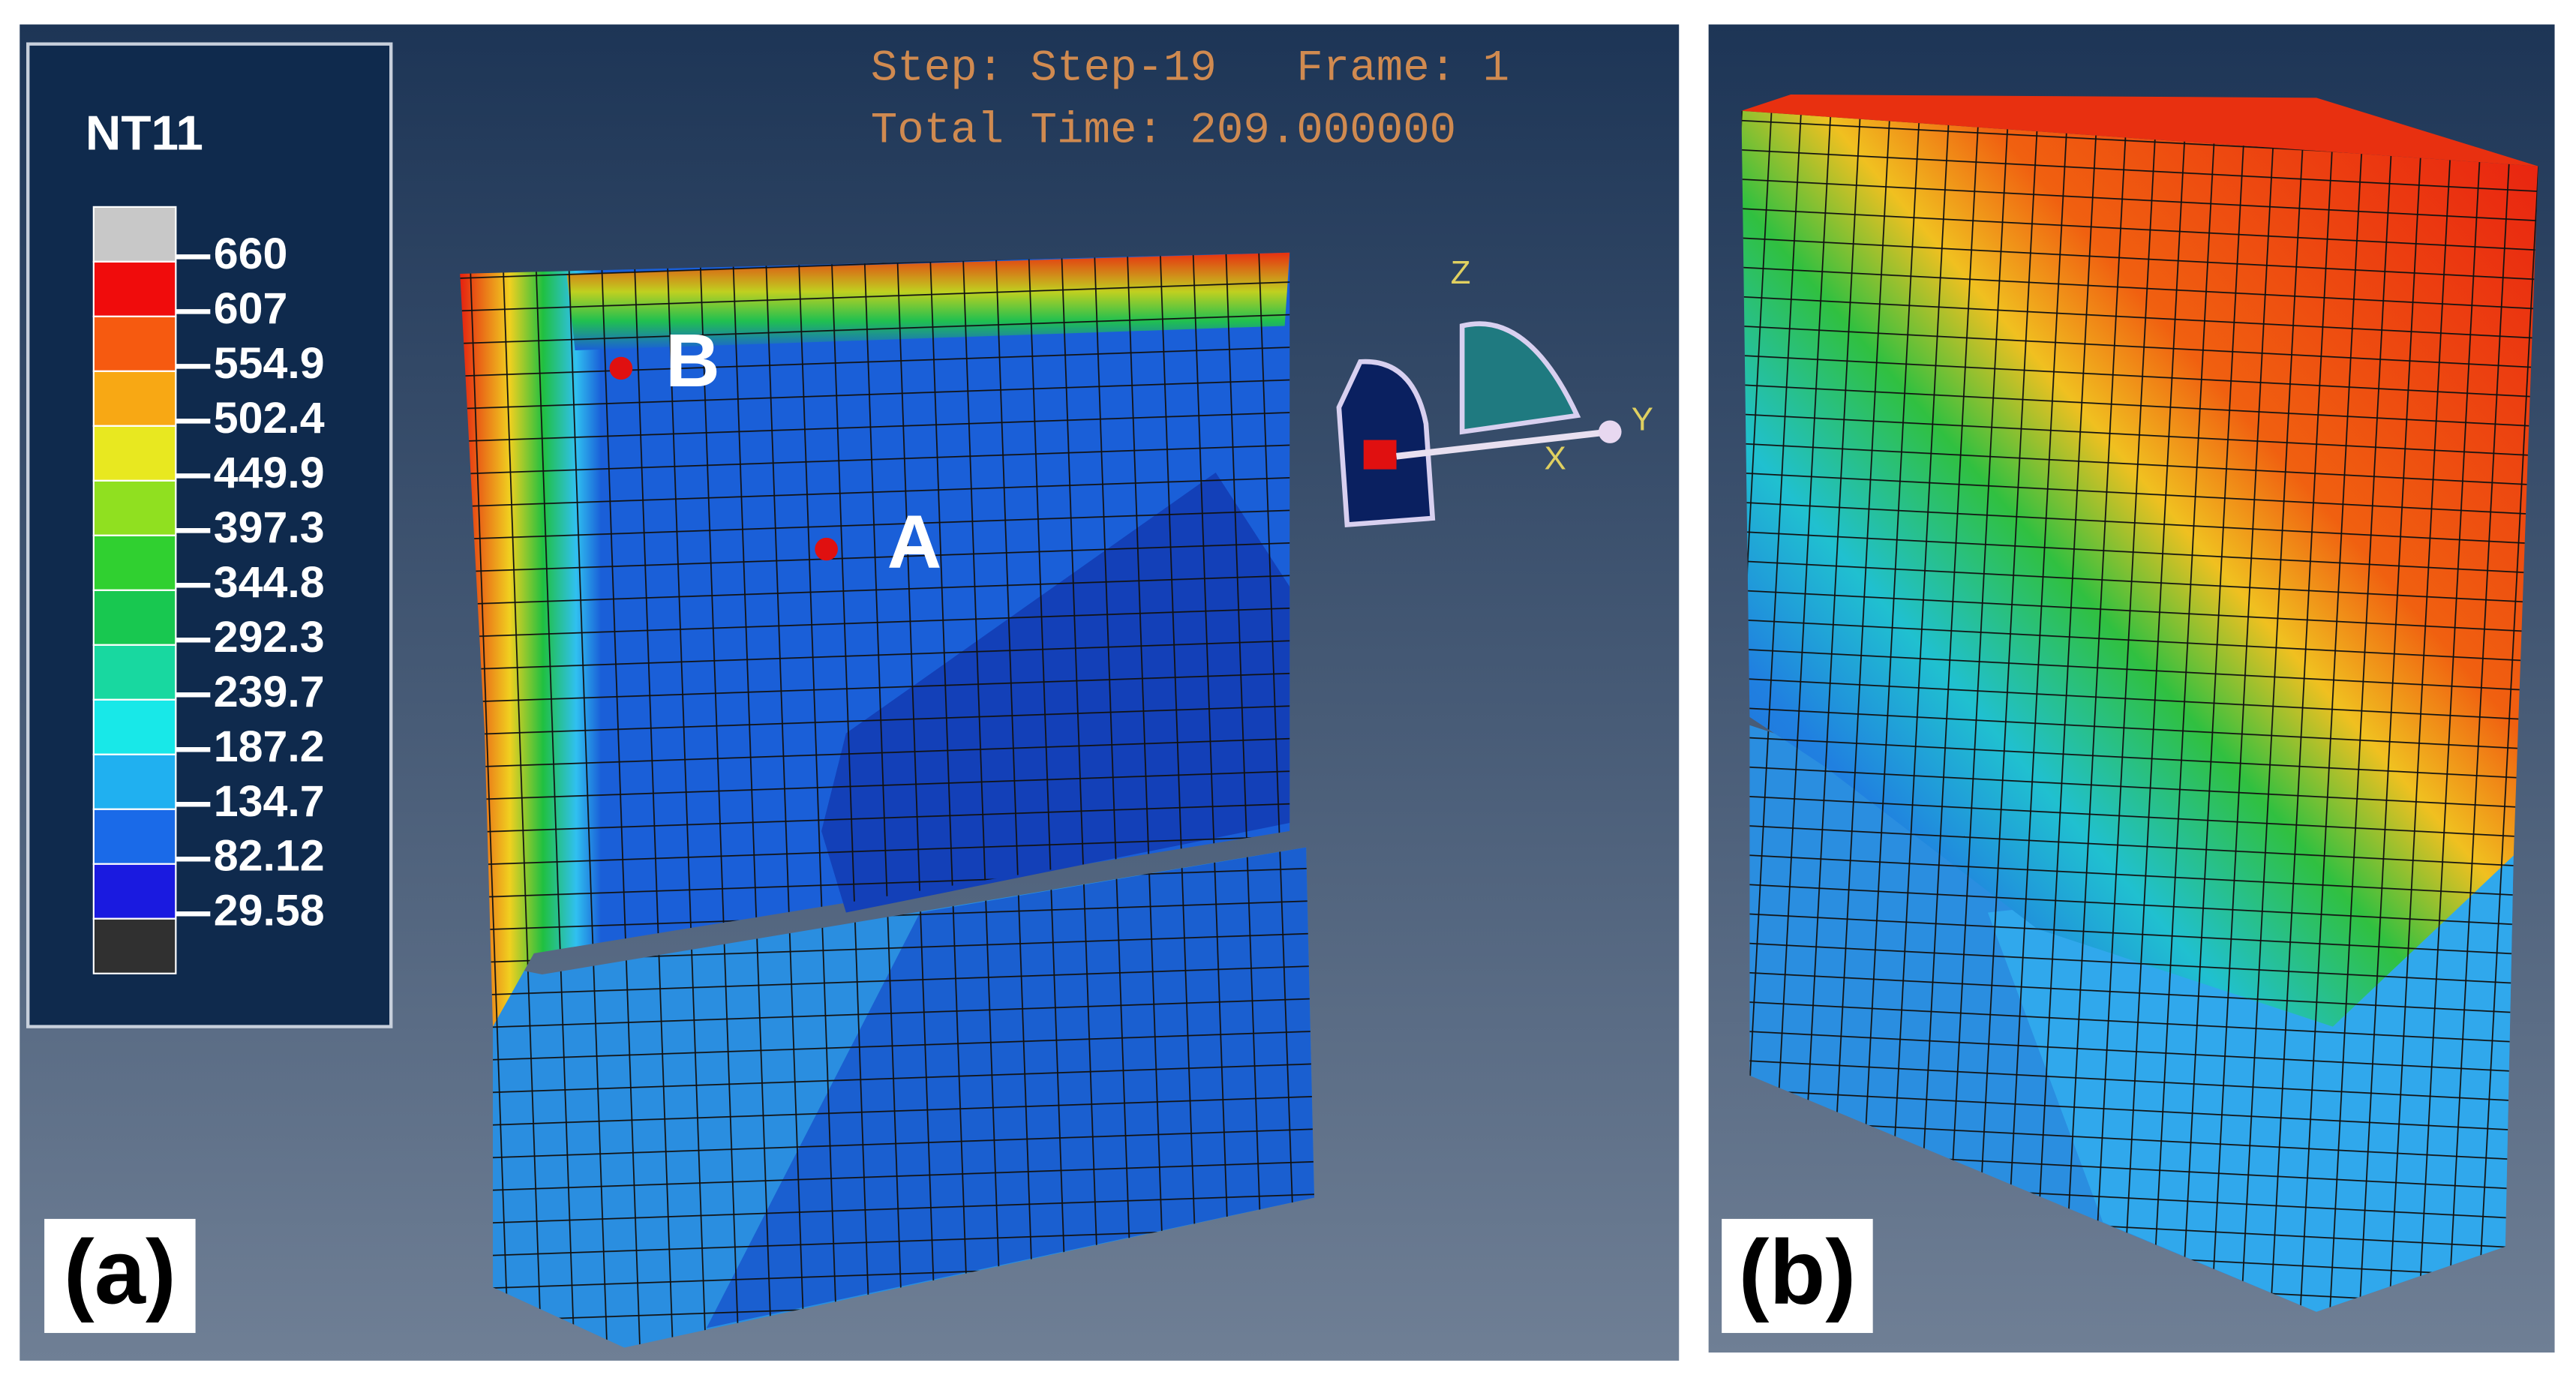 The image size is (2576, 1390). Describe the element at coordinates (251, 308) in the screenshot. I see `legend-label: 607` at that location.